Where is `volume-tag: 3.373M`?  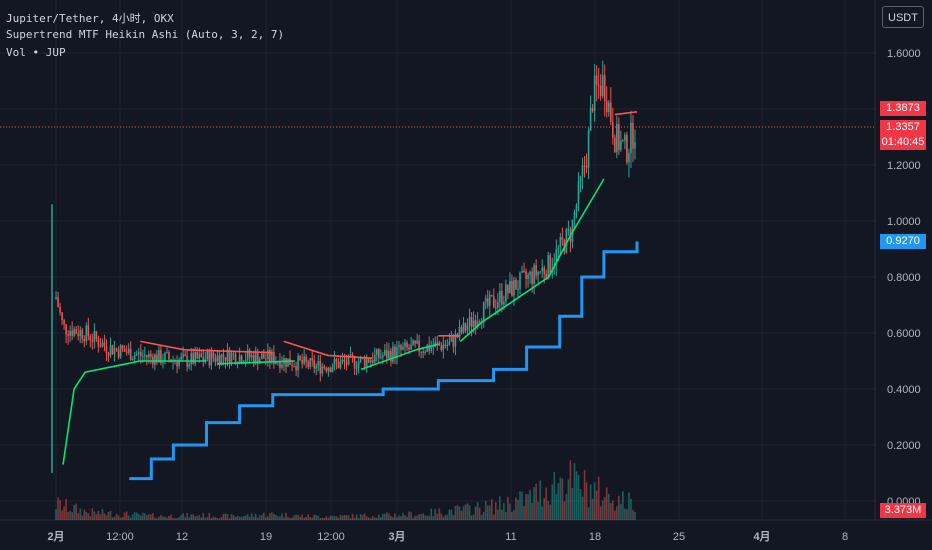 volume-tag: 3.373M is located at coordinates (903, 510).